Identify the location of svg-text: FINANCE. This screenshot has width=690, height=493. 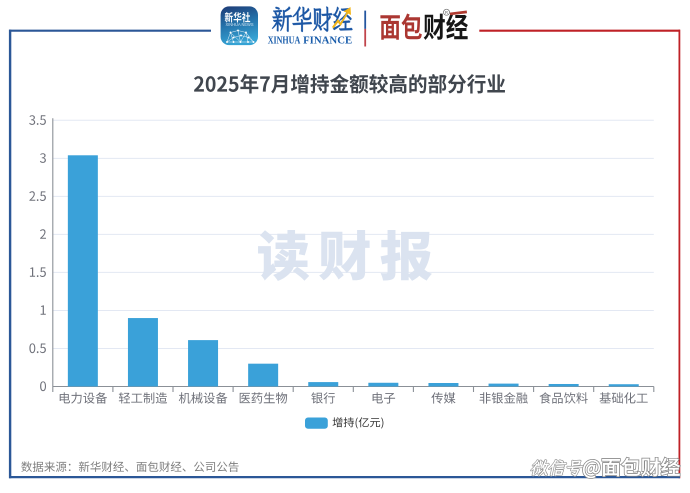
(327, 40).